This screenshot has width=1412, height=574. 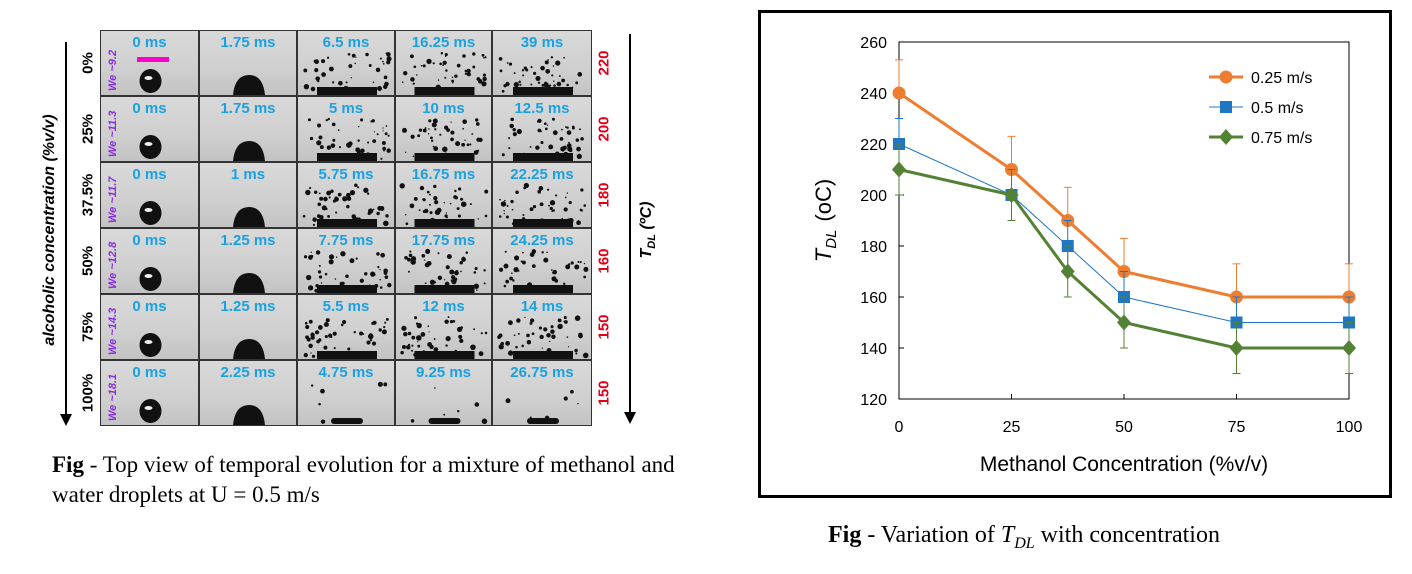 I want to click on x-tick-label: 25, so click(x=1012, y=427).